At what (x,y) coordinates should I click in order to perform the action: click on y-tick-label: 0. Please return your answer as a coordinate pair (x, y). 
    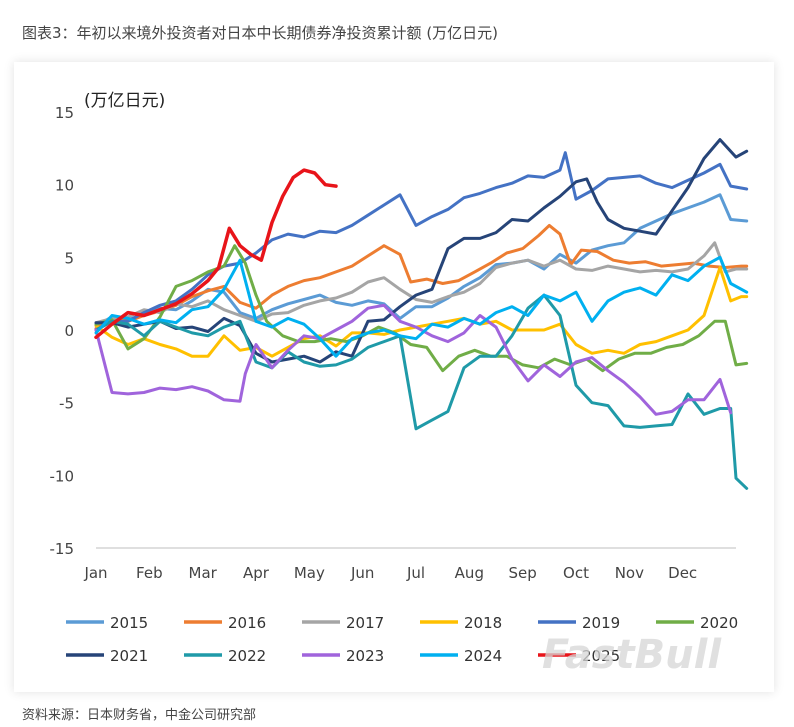
    Looking at the image, I should click on (69, 331).